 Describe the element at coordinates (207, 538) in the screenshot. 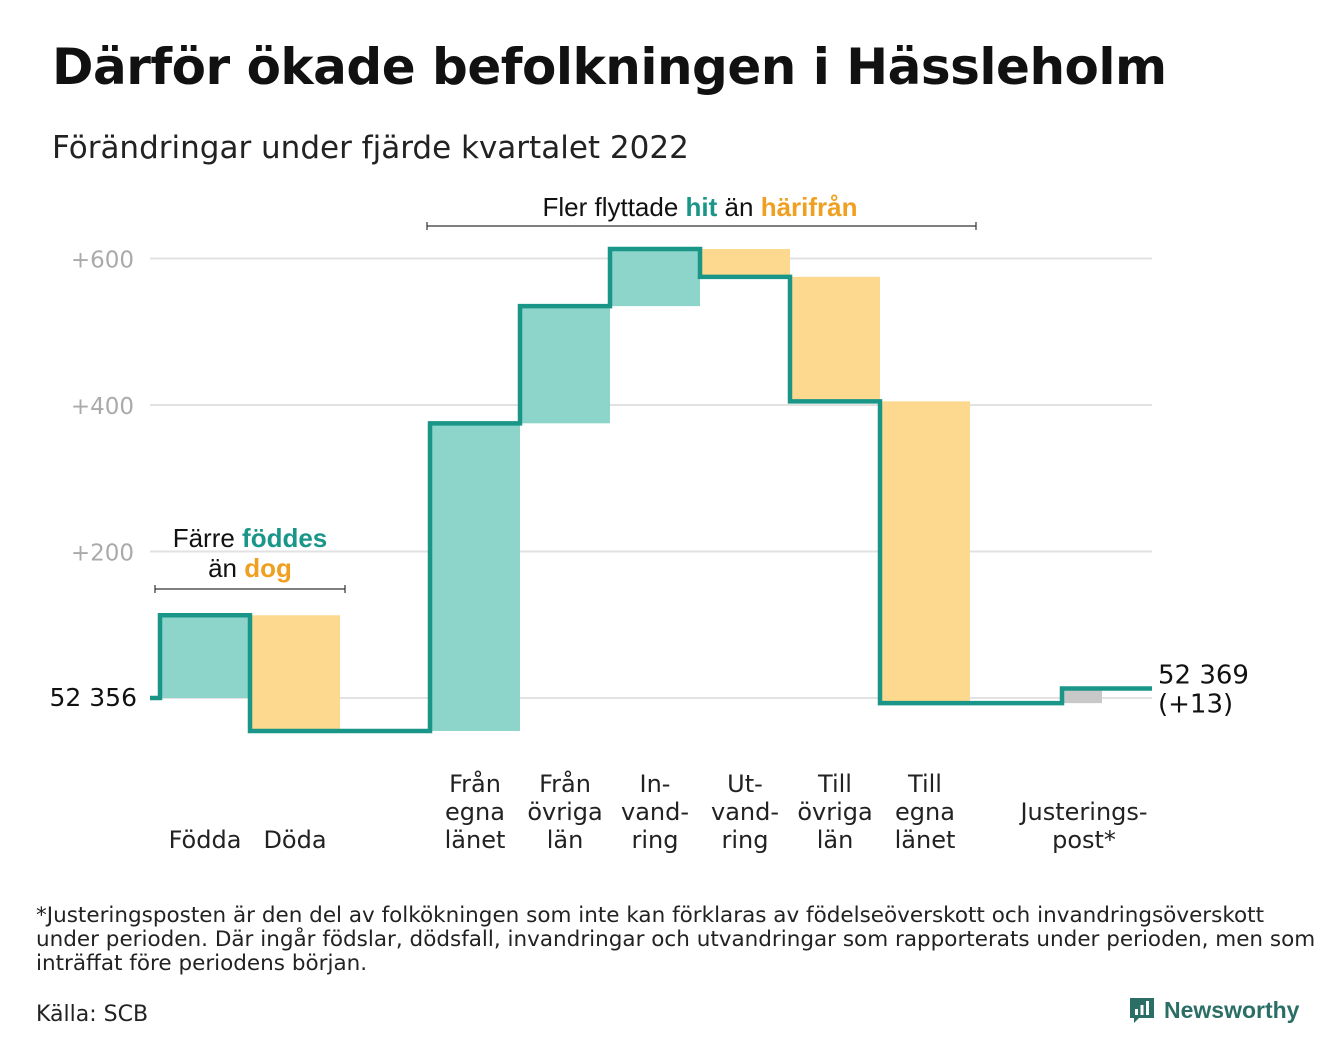

I see `annotation-text: Färre` at that location.